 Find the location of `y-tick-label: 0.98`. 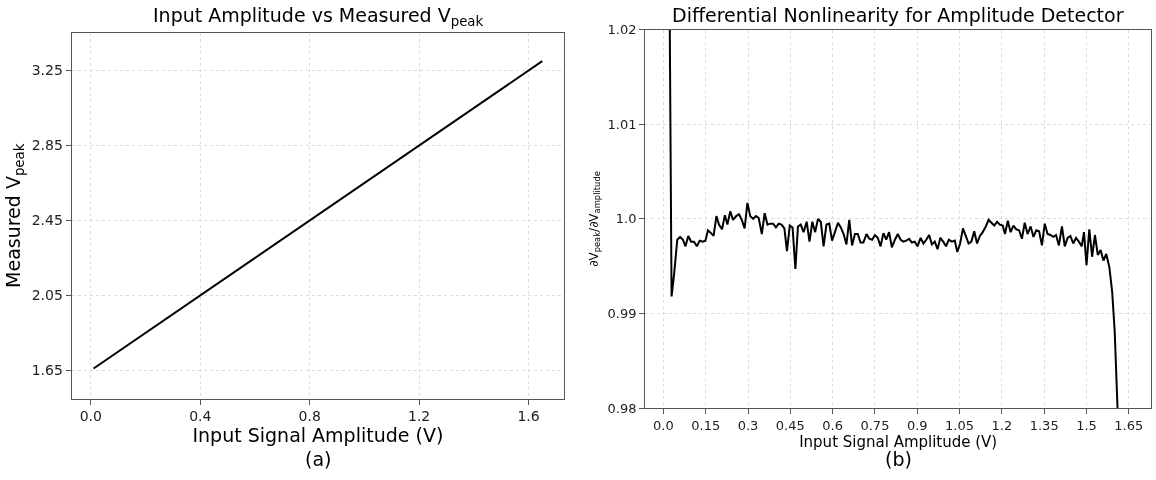

y-tick-label: 0.98 is located at coordinates (622, 408).